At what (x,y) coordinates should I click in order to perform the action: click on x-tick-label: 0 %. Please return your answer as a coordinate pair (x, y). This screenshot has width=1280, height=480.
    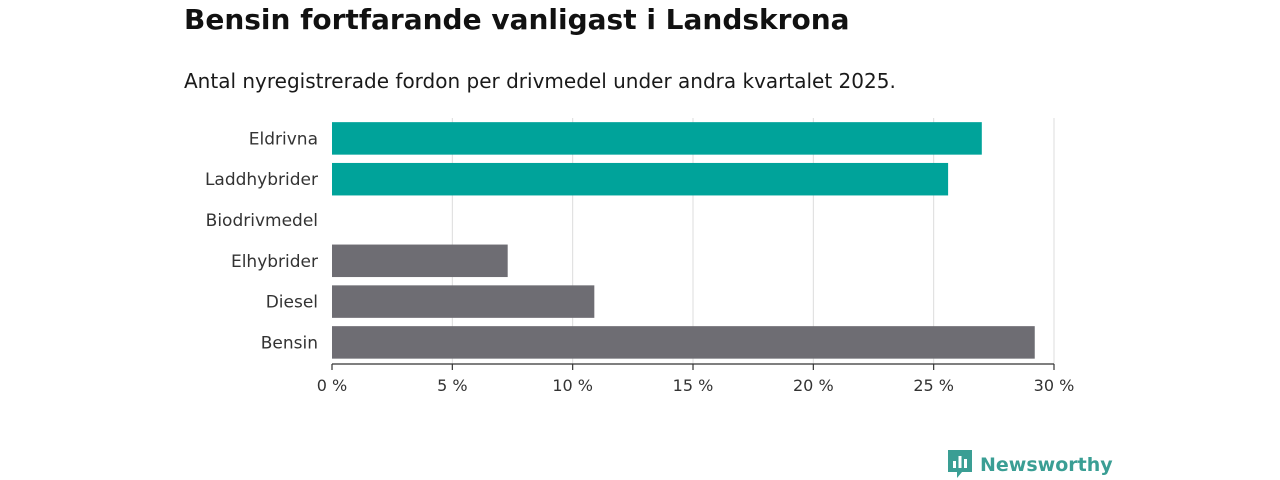
    Looking at the image, I should click on (332, 385).